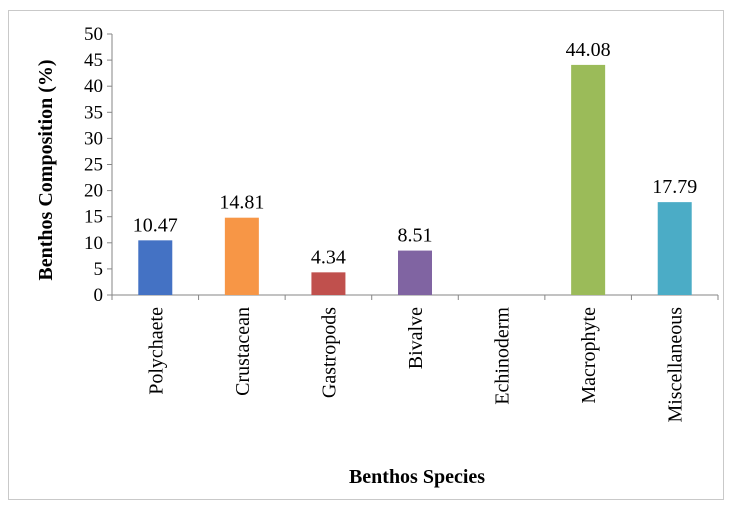  I want to click on y-tick-label: 30, so click(93, 138).